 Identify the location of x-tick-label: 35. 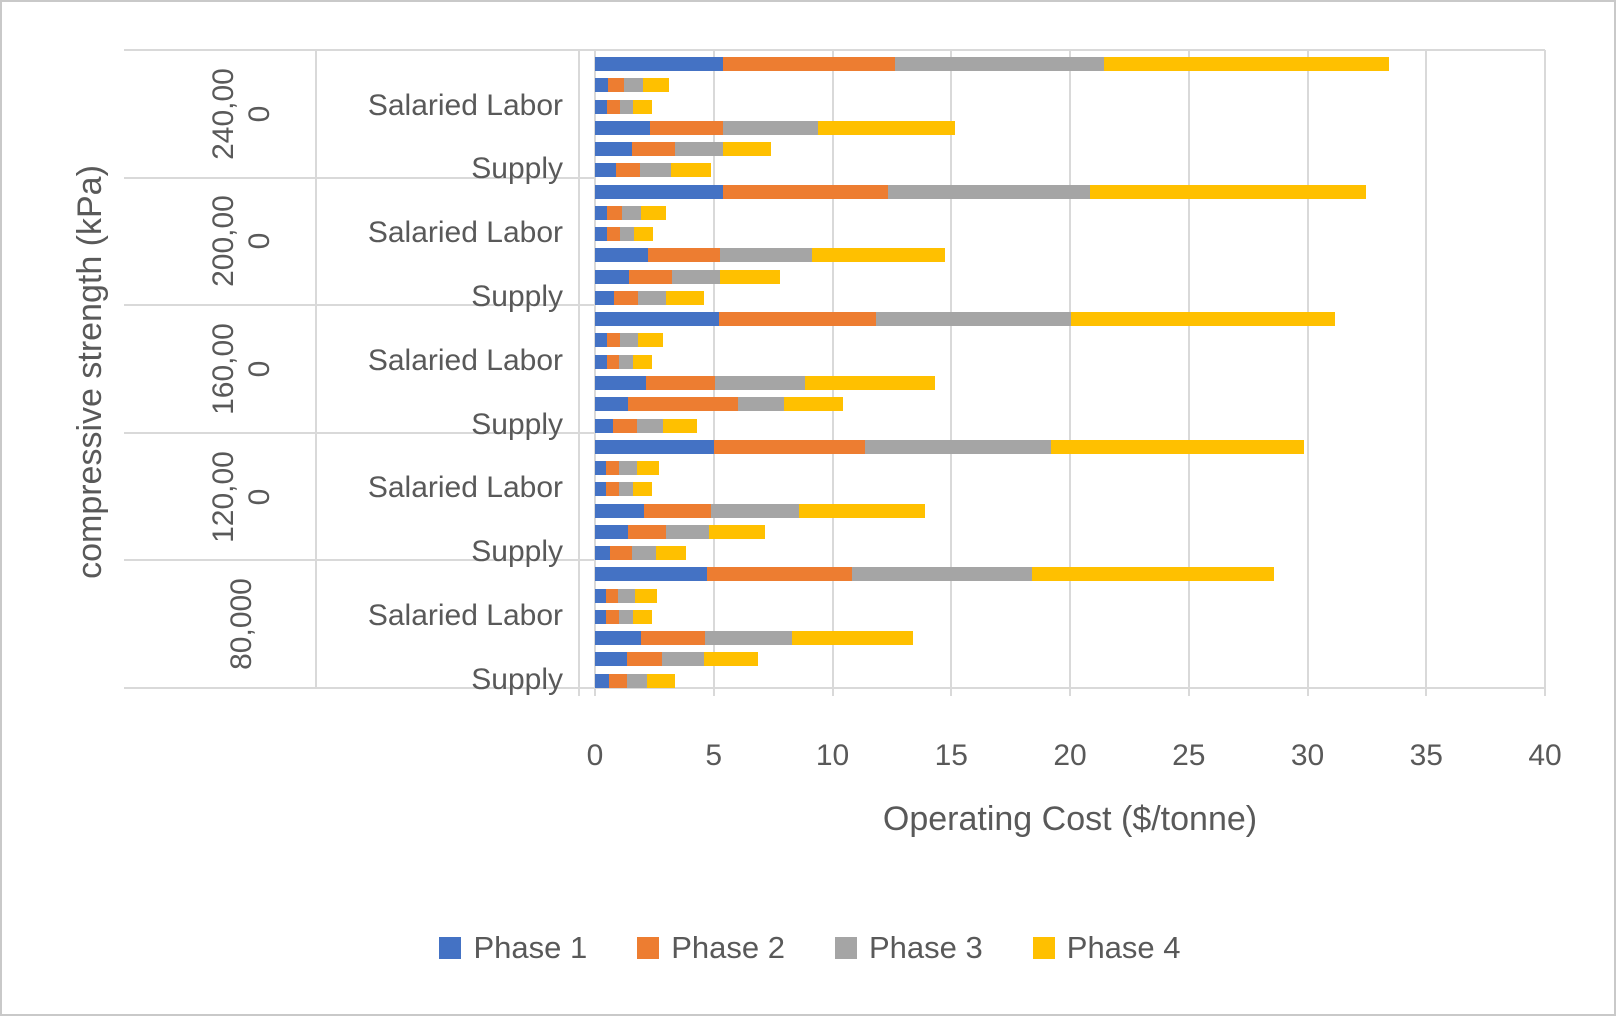
(1426, 755).